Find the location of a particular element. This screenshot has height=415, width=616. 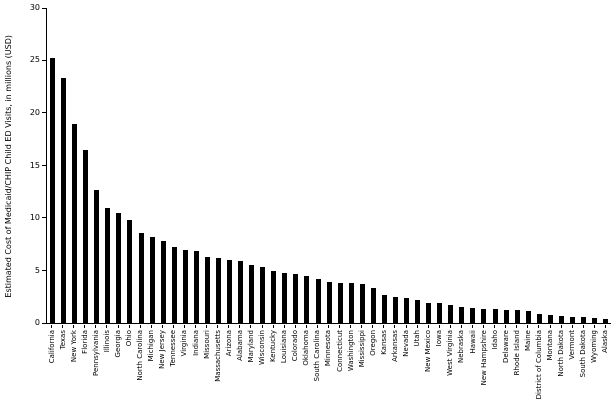

x-label-cell: Rhode Island is located at coordinates (516, 370).